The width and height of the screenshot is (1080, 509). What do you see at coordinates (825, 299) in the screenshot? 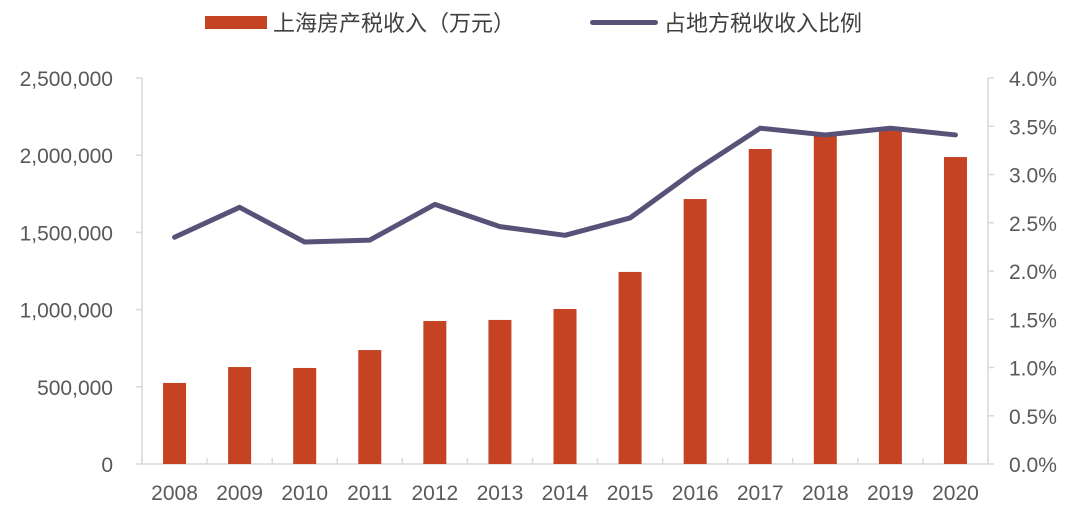
I see `bar-2018` at bounding box center [825, 299].